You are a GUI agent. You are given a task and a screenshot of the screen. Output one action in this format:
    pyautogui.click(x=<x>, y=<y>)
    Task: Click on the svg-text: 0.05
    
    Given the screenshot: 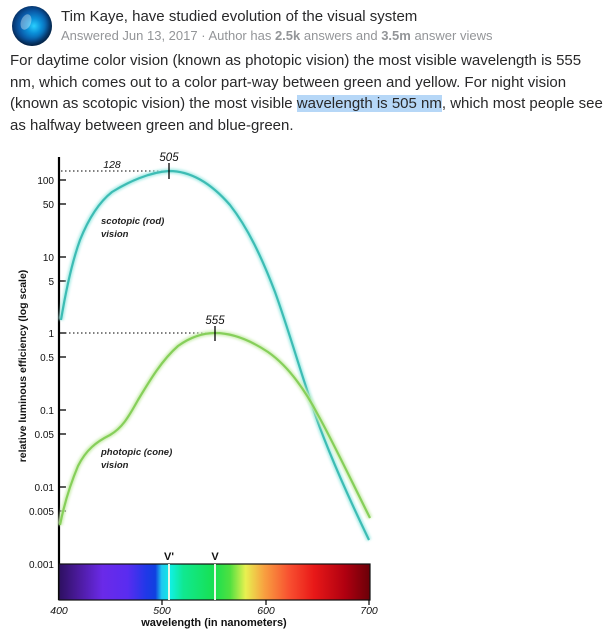 What is the action you would take?
    pyautogui.click(x=45, y=435)
    